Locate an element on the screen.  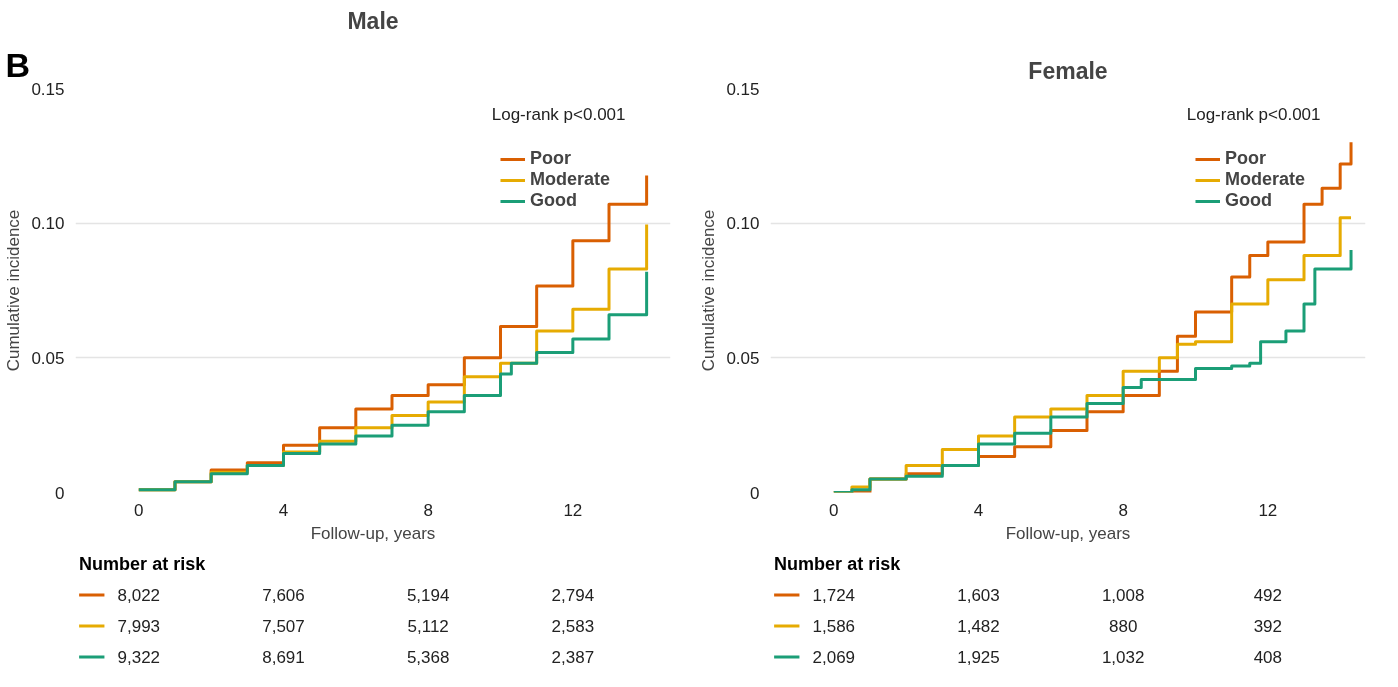
text: 408 is located at coordinates (1268, 657).